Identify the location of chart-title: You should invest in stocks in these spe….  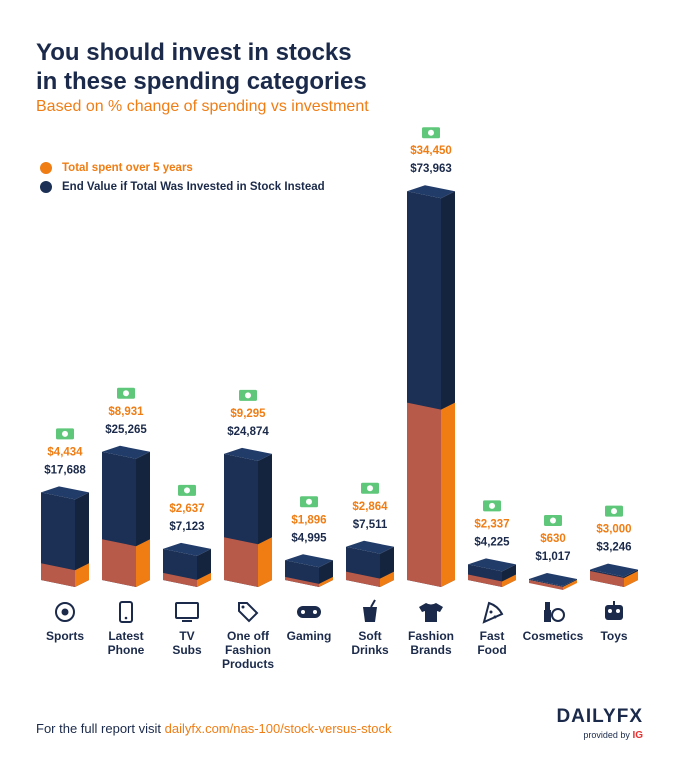
(246, 67).